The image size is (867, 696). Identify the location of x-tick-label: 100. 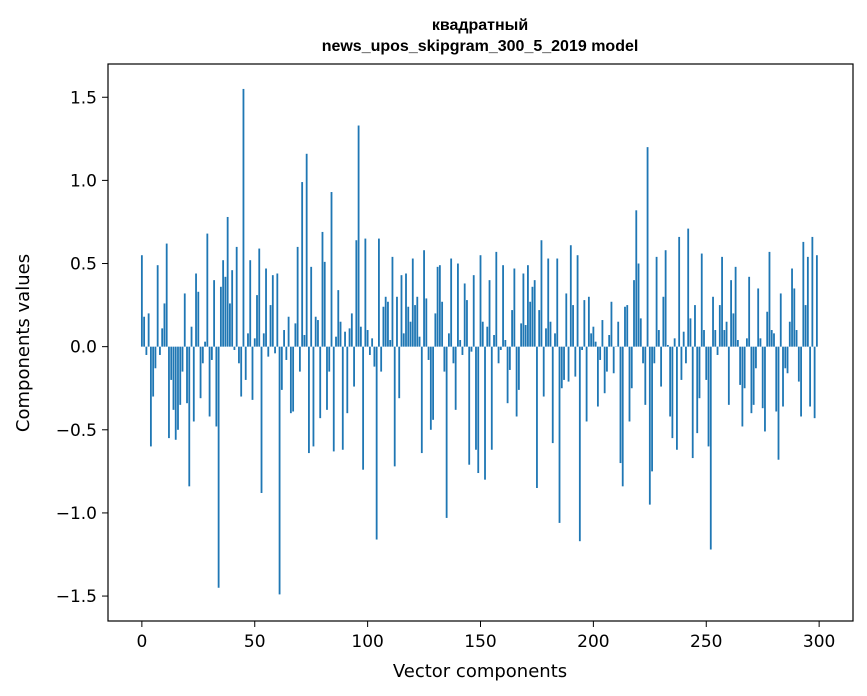
(367, 642).